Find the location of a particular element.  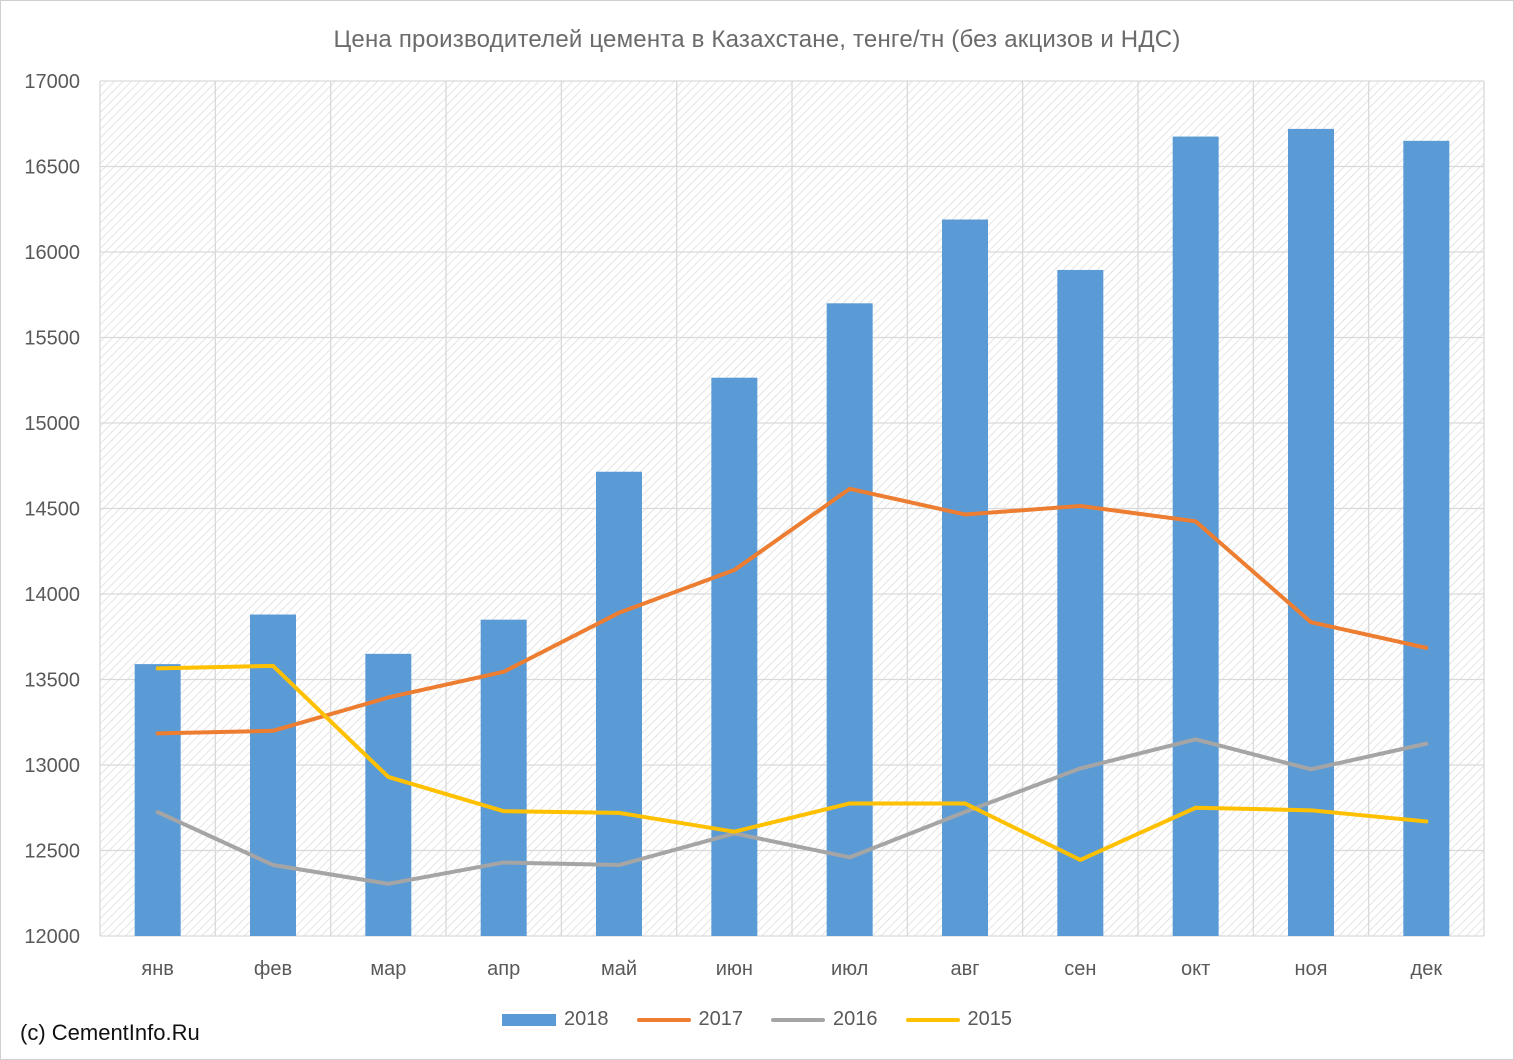

legend-item-2017: 2017 is located at coordinates (690, 1019).